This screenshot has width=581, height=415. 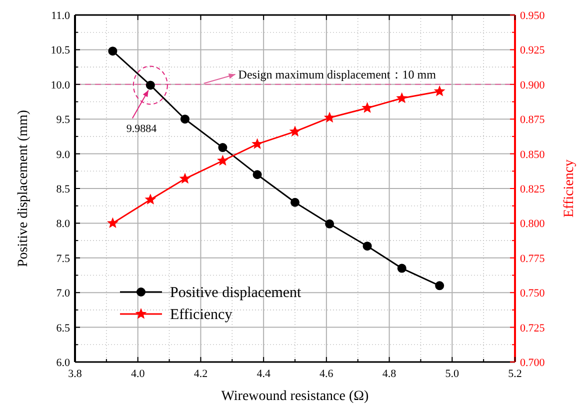 I want to click on y2-tick-label: 0.725, so click(x=533, y=328).